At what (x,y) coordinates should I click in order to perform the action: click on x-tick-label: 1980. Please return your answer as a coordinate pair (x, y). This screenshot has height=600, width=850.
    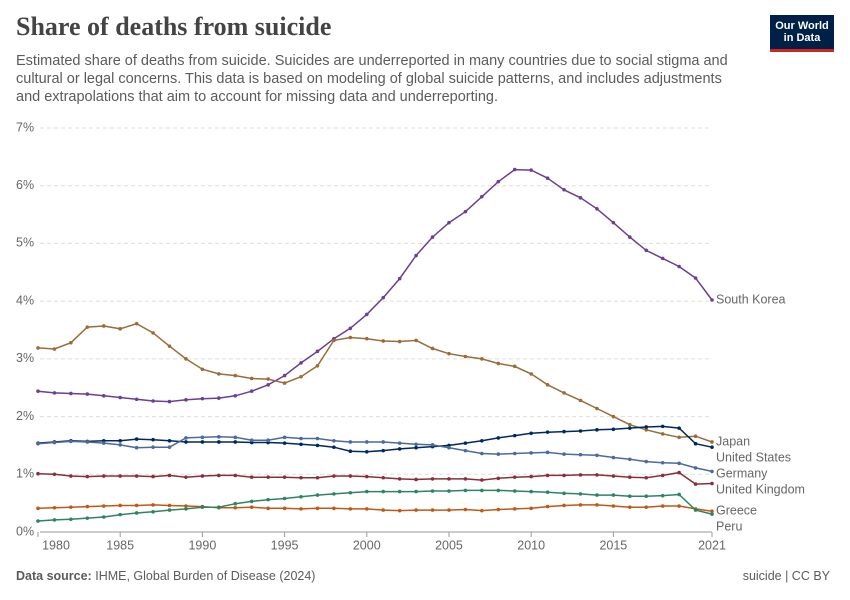
    Looking at the image, I should click on (56, 545).